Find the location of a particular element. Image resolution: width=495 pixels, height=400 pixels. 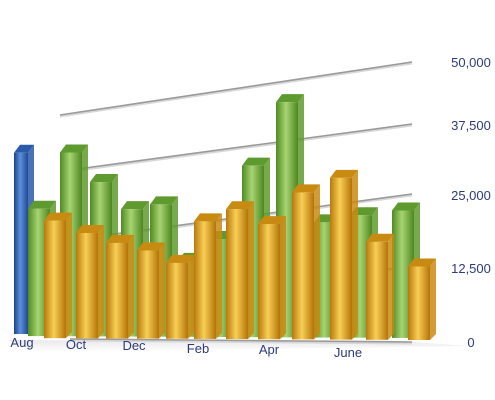

x-category-label: Apr is located at coordinates (269, 349).